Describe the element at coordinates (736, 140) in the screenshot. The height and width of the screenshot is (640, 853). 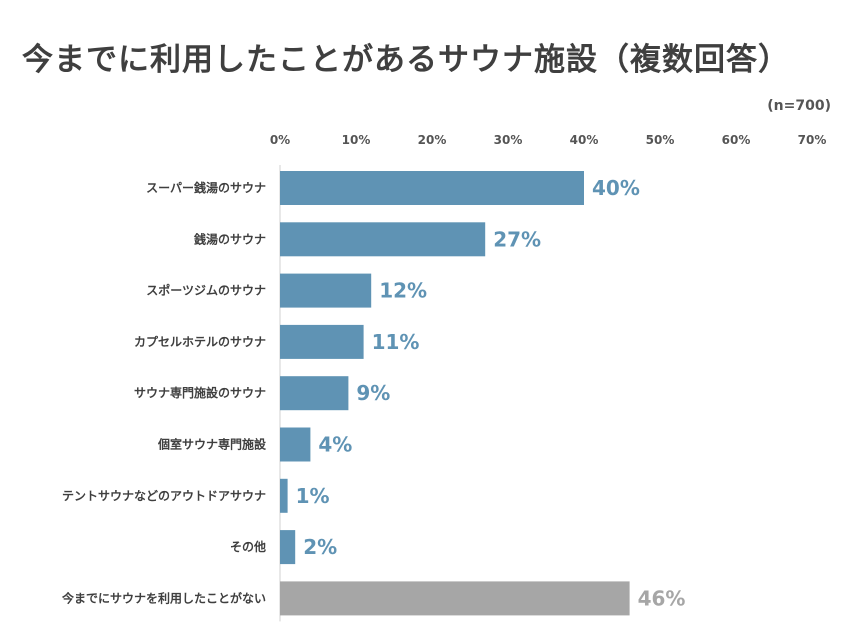
I see `x-tick-label: 60%` at that location.